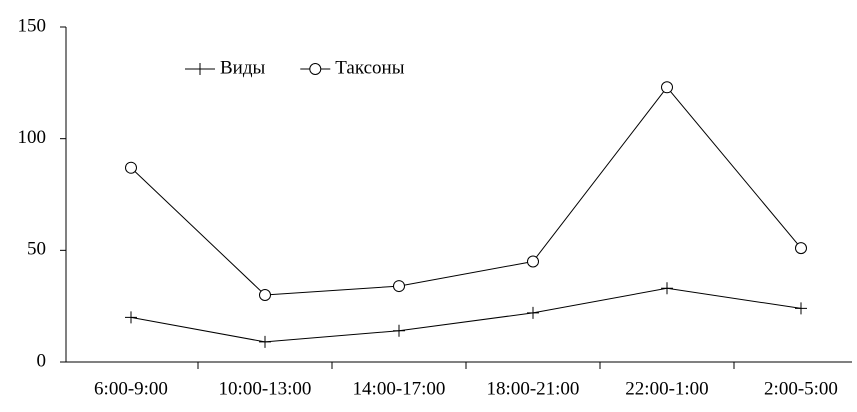 The width and height of the screenshot is (857, 412). I want to click on x-tick-label: 22:00-1:00, so click(666, 388).